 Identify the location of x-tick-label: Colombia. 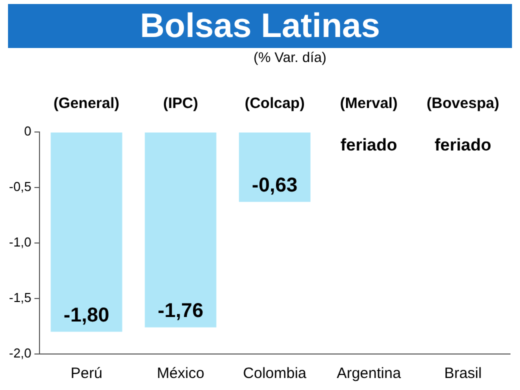
(275, 373).